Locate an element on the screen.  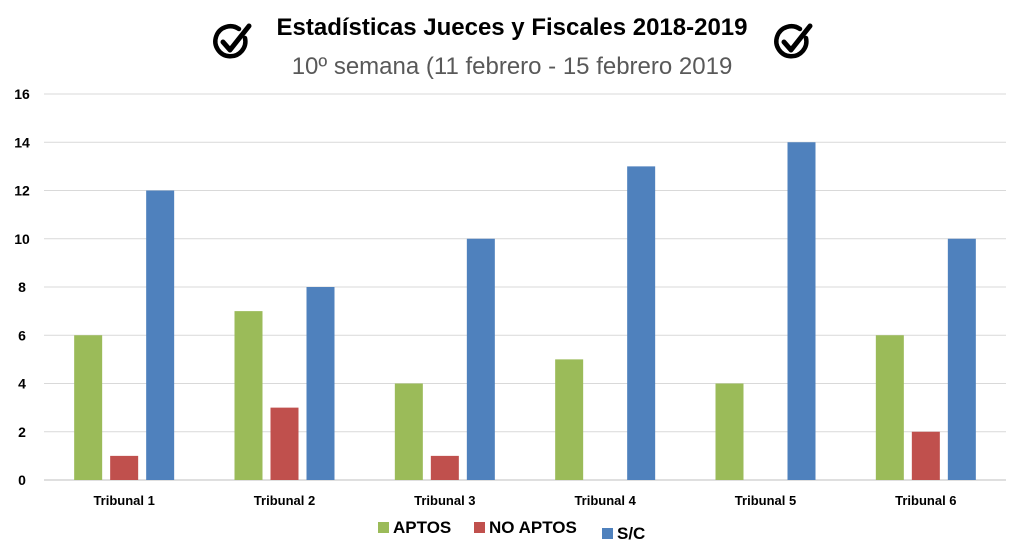
y-tick-label: 12 is located at coordinates (22, 191).